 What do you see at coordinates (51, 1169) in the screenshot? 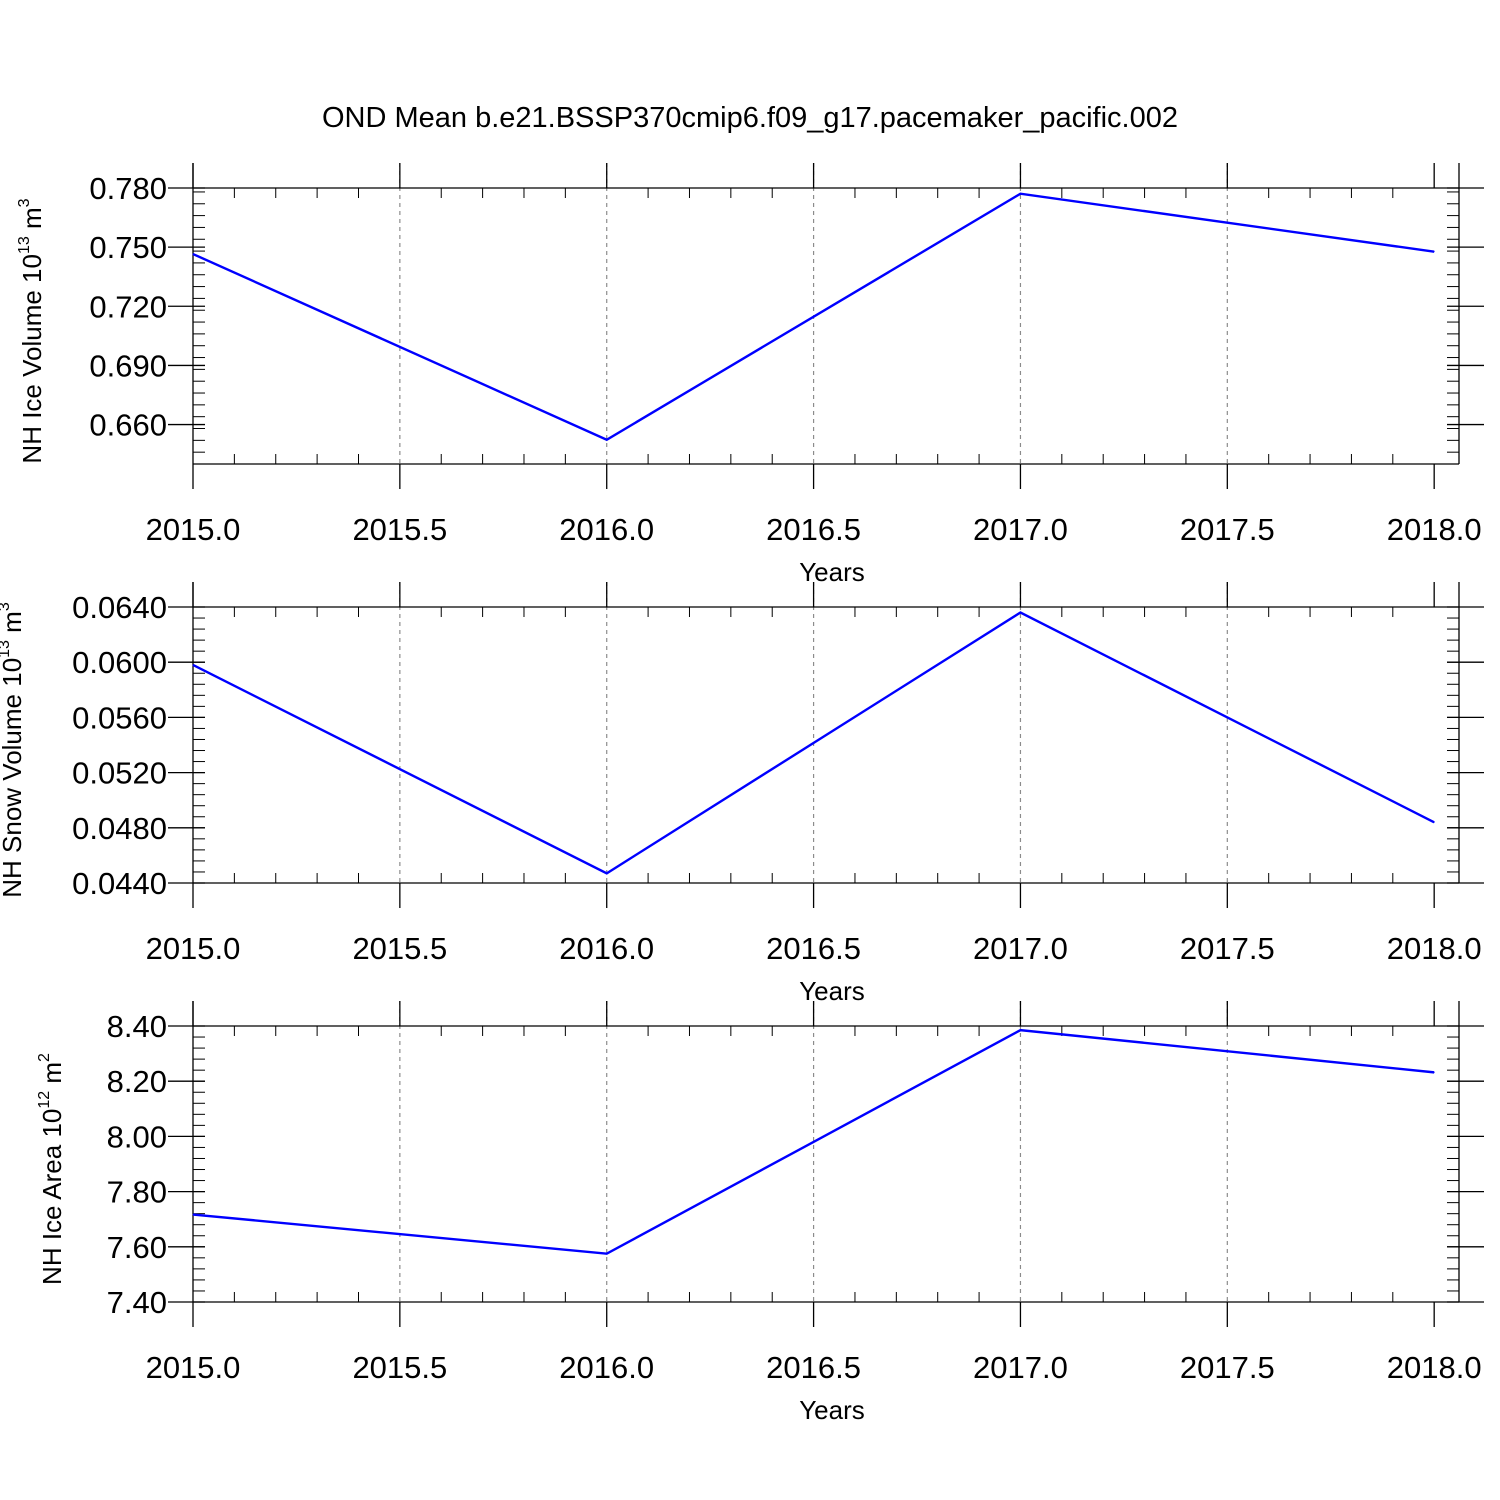
I see `y-axis-title: NH Ice Area 1012 m2` at bounding box center [51, 1169].